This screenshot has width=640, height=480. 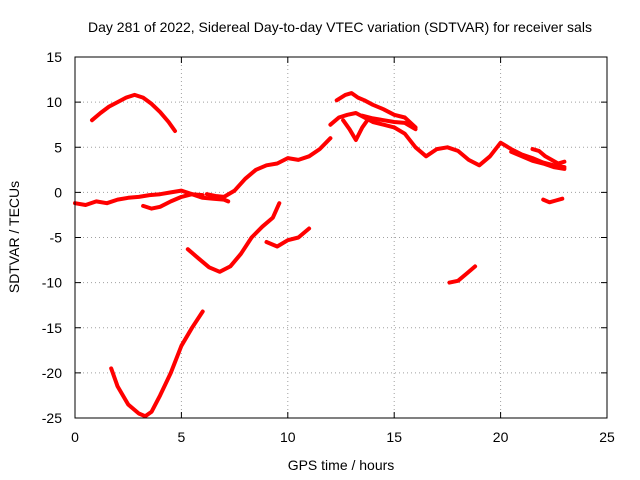 I want to click on y-tick-label: -15, so click(x=52, y=328).